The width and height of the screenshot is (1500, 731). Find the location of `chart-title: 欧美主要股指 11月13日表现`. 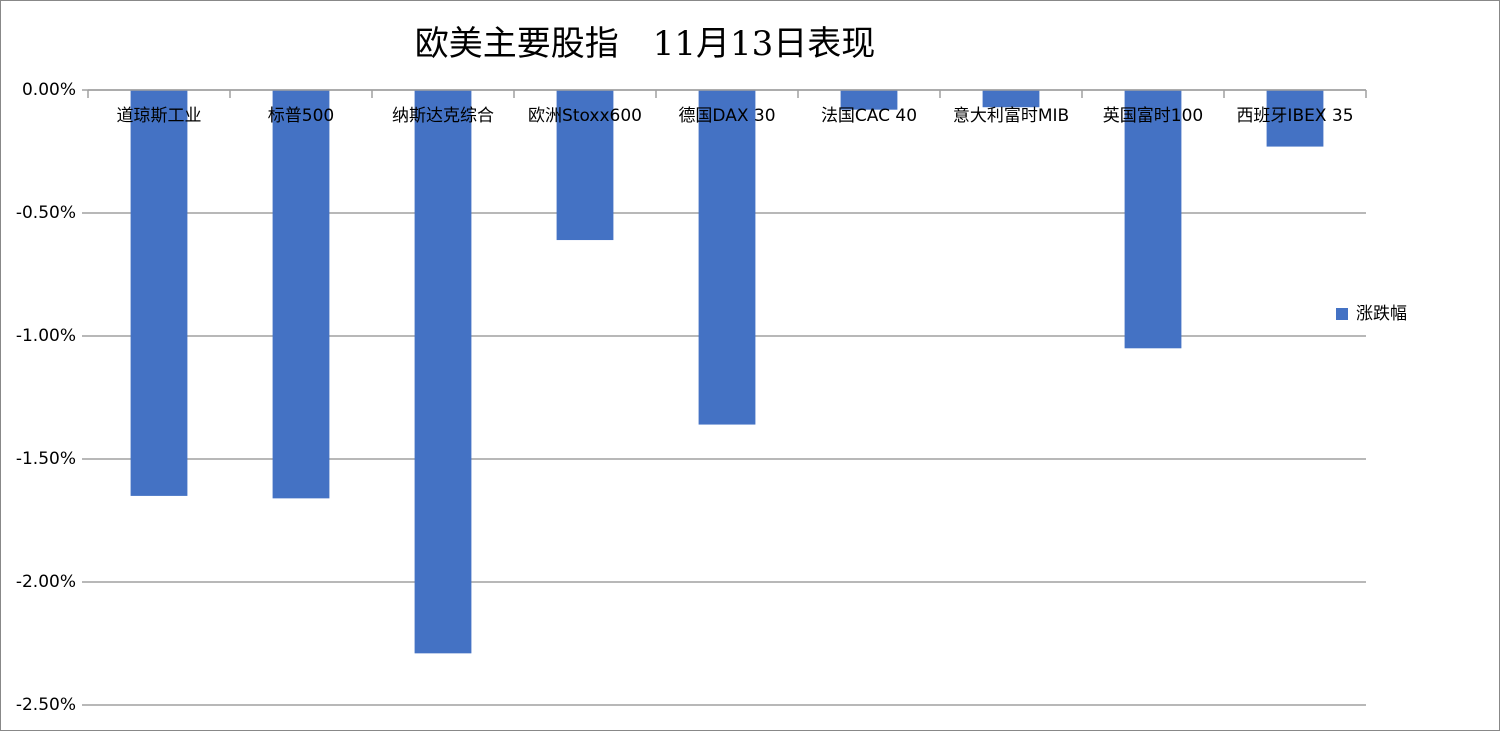

chart-title: 欧美主要股指 11月13日表现 is located at coordinates (645, 44).